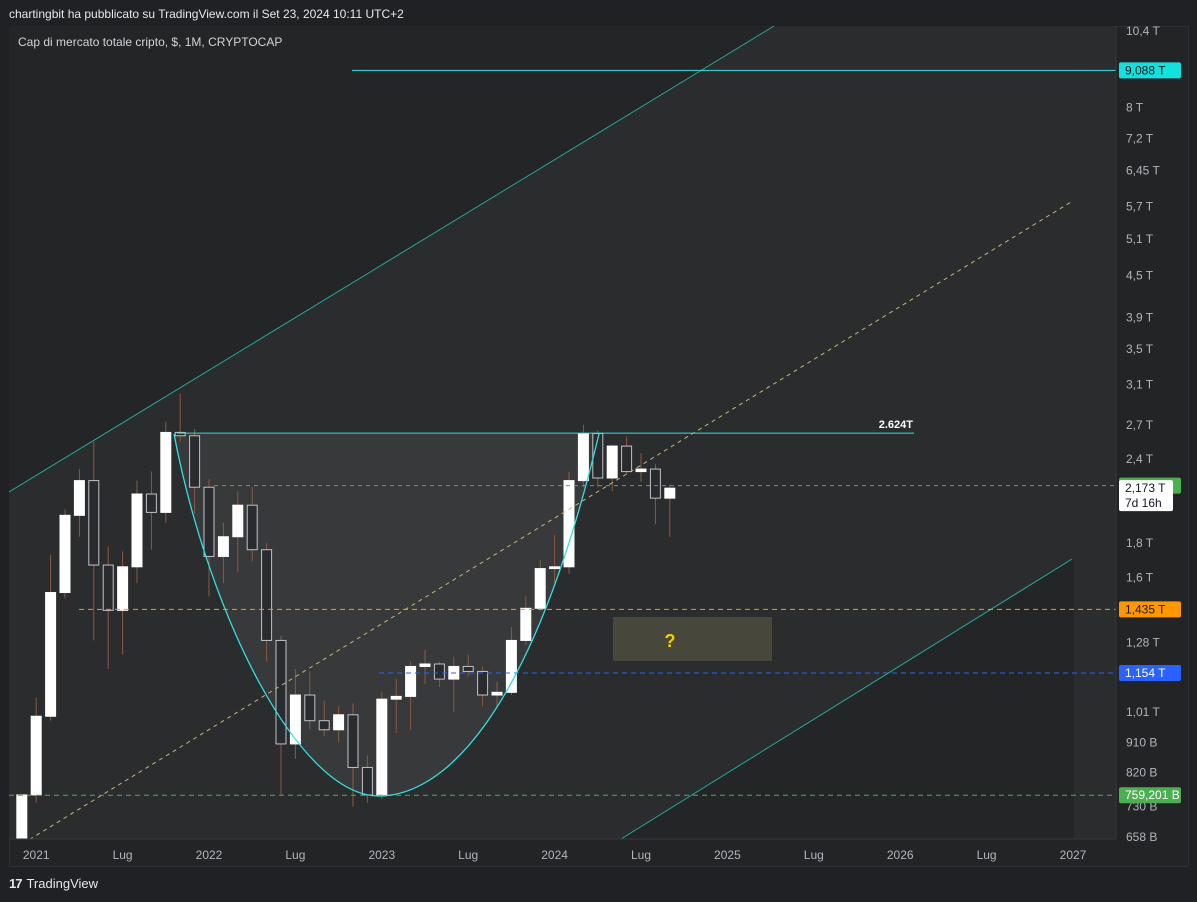 The image size is (1197, 902). I want to click on x-tick-label: 2025, so click(727, 855).